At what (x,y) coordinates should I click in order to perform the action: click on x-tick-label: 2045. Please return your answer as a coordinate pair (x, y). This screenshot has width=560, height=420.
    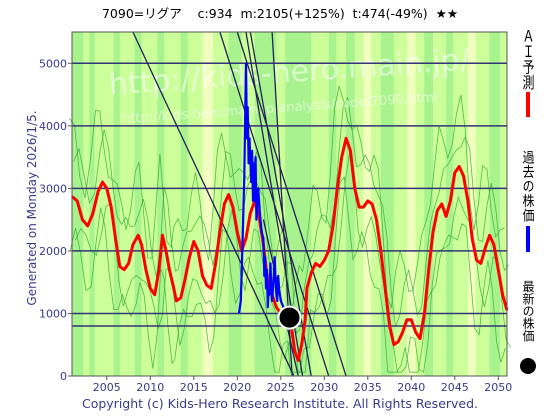
    Looking at the image, I should click on (455, 387).